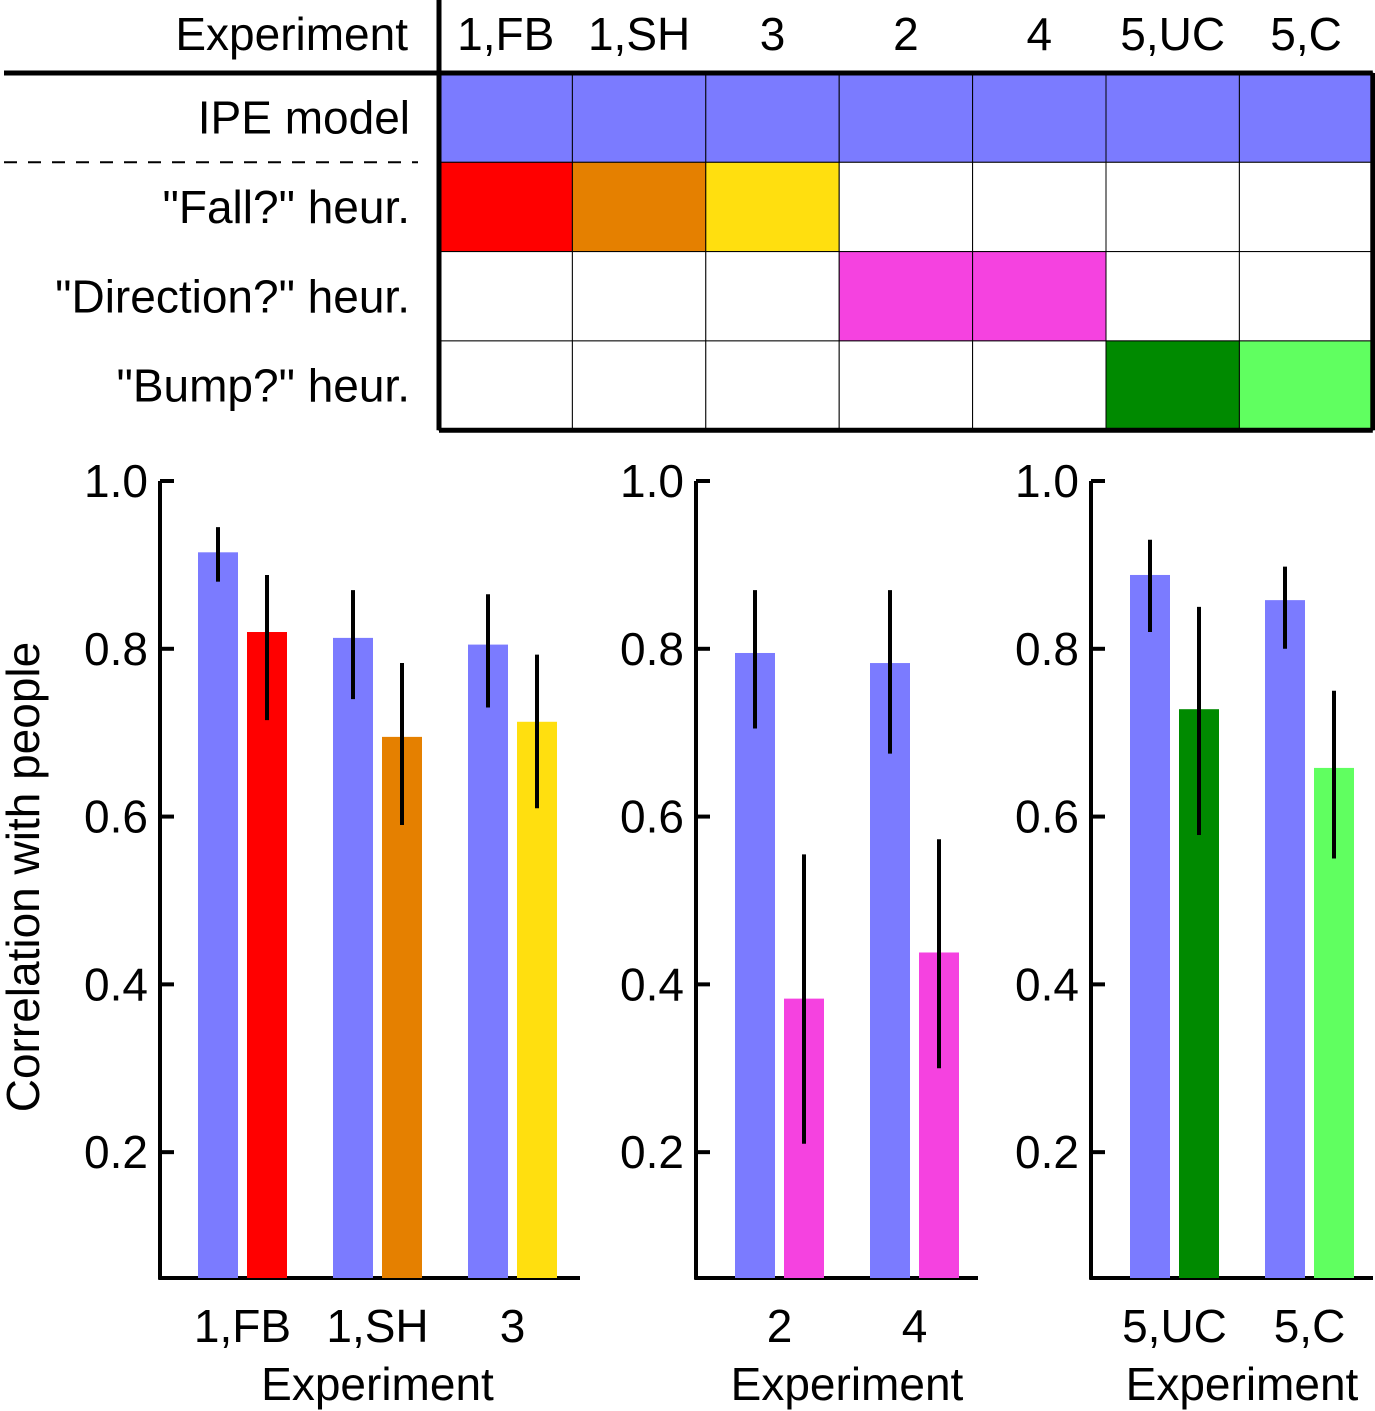 The height and width of the screenshot is (1411, 1375). What do you see at coordinates (513, 1326) in the screenshot?
I see `x-tick-label: 3` at bounding box center [513, 1326].